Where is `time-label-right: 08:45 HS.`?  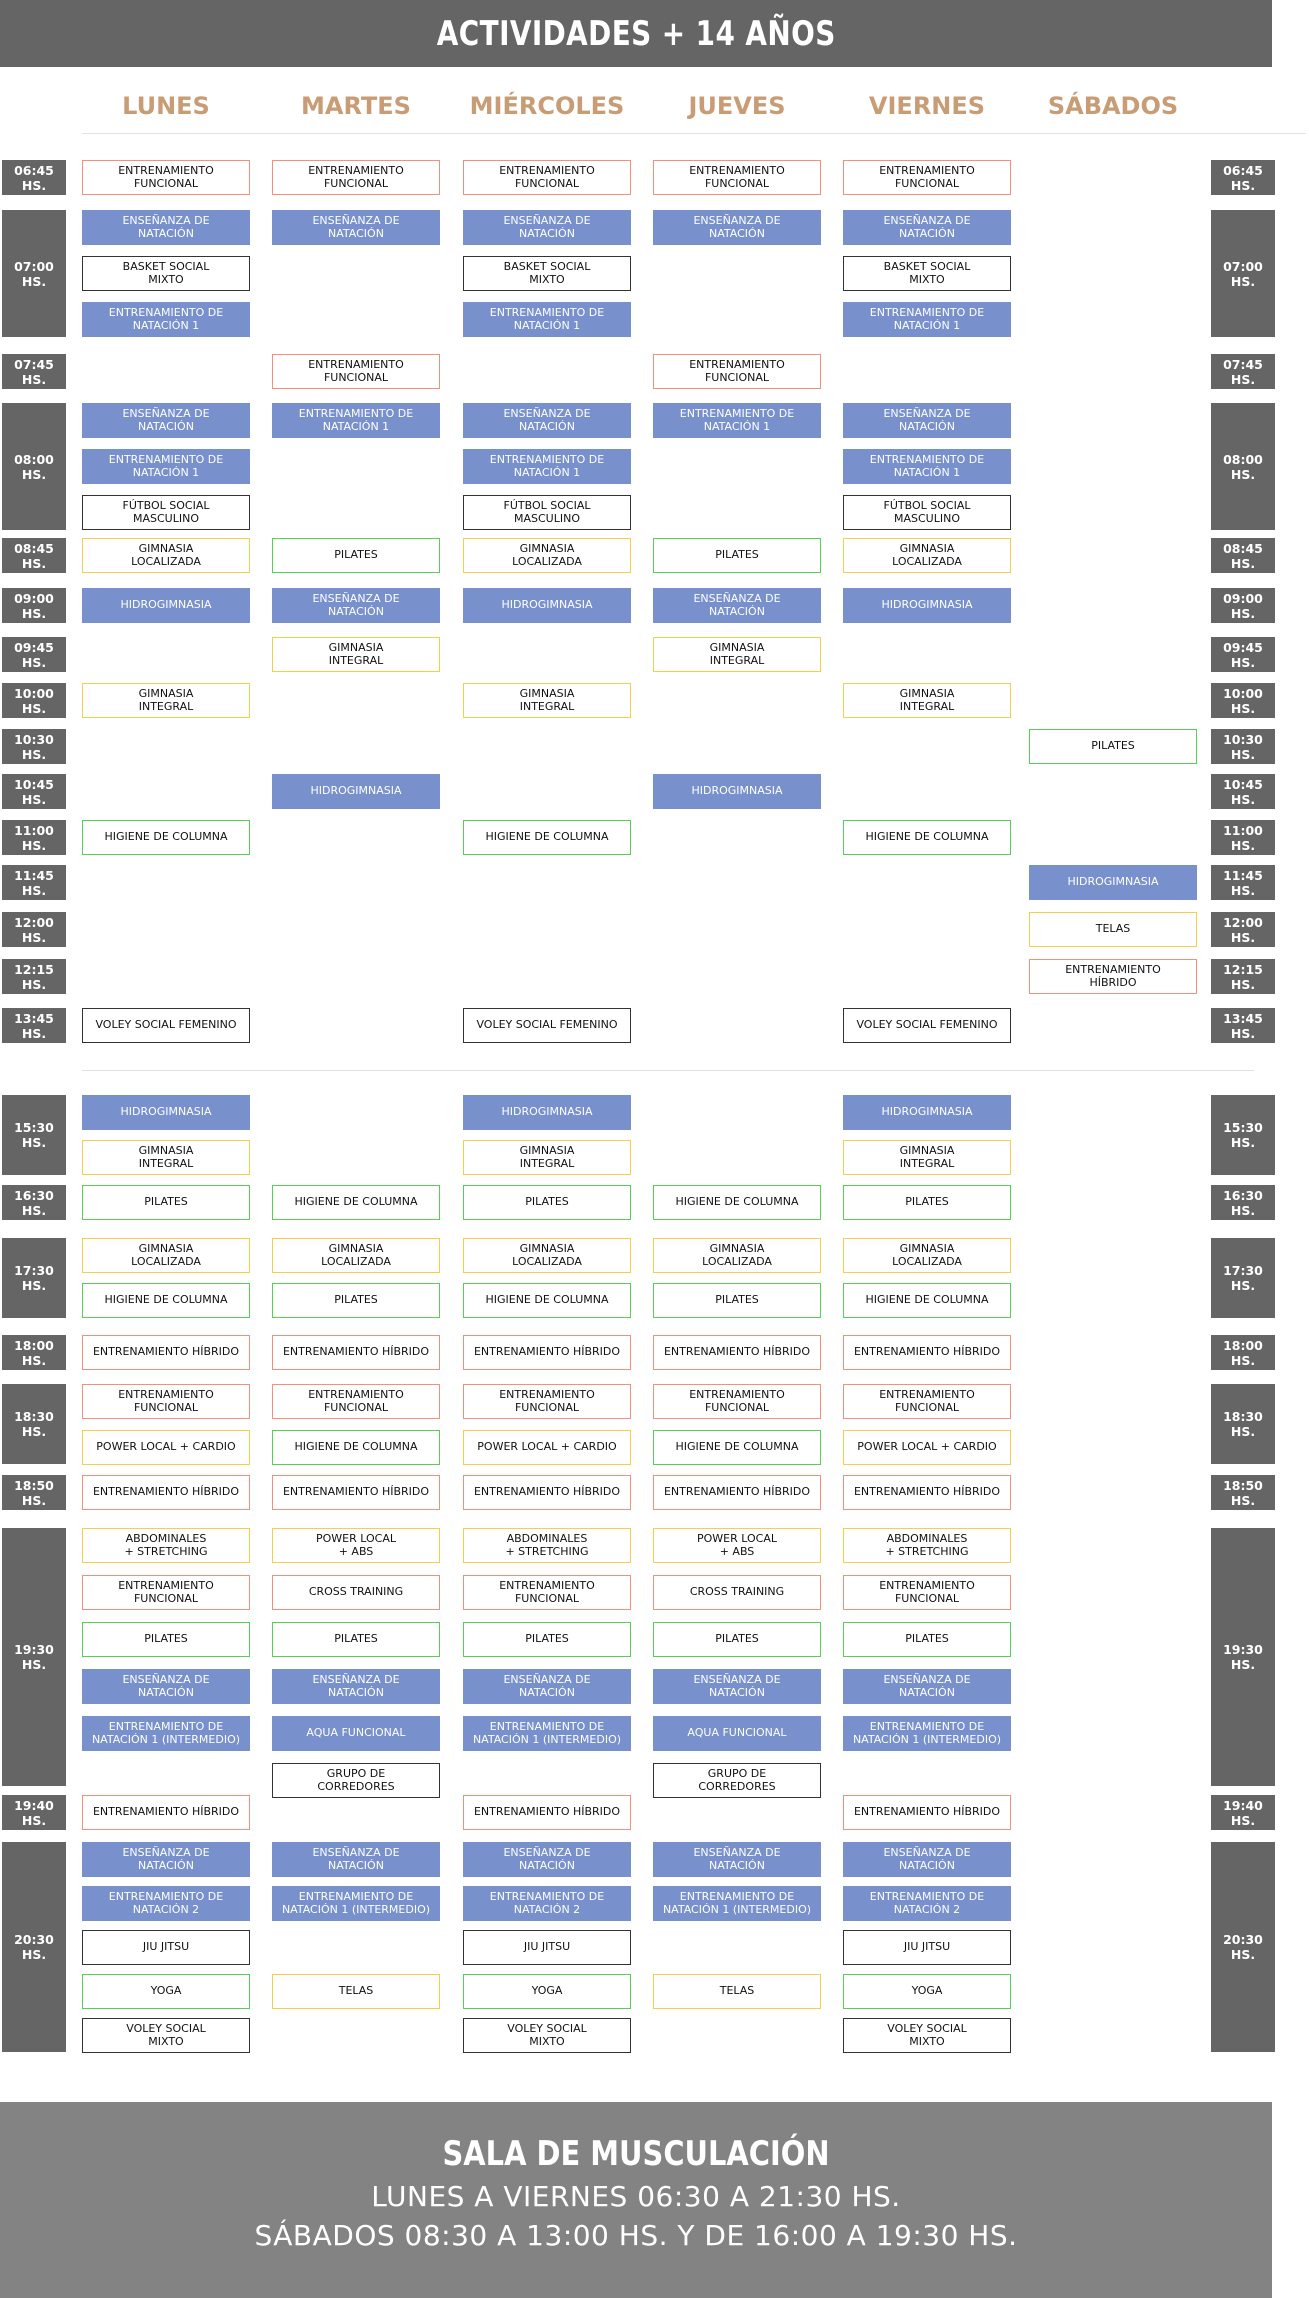 time-label-right: 08:45 HS. is located at coordinates (1243, 555).